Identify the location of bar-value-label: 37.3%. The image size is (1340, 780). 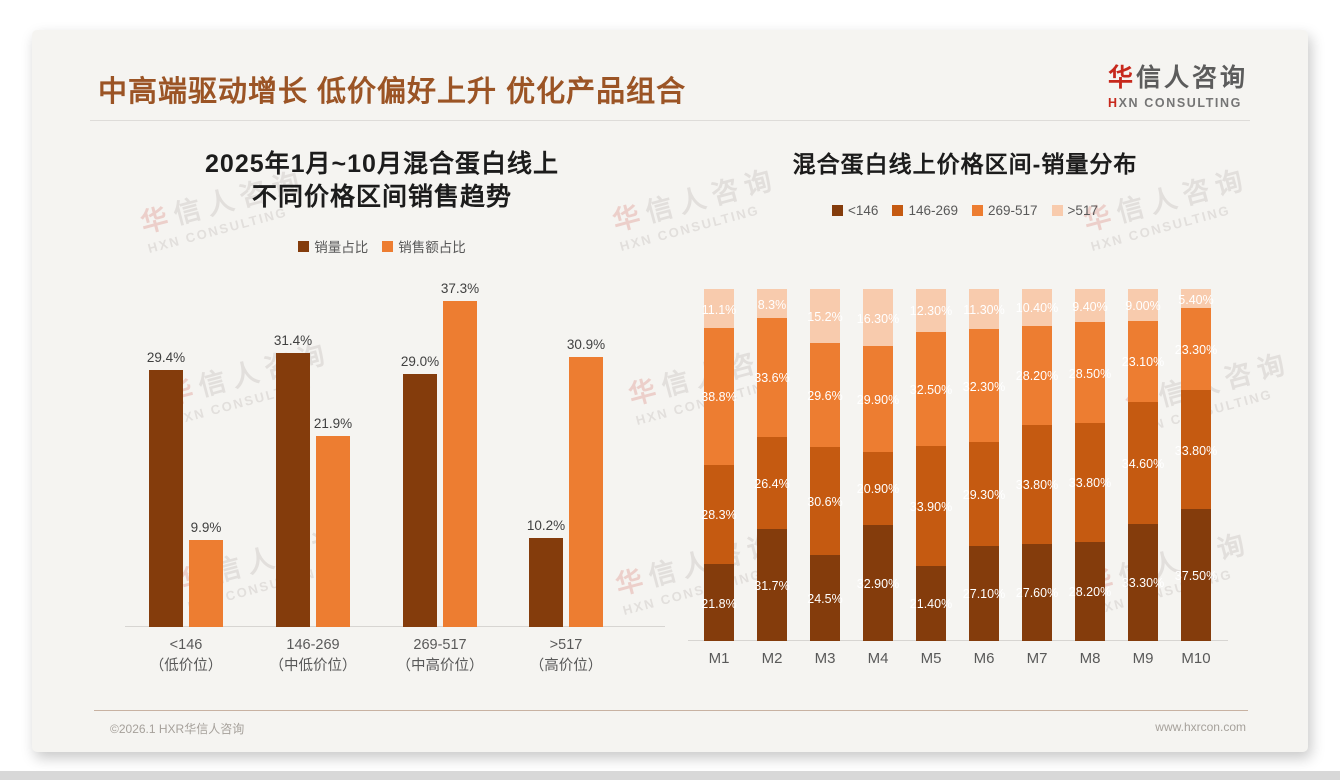
(460, 288).